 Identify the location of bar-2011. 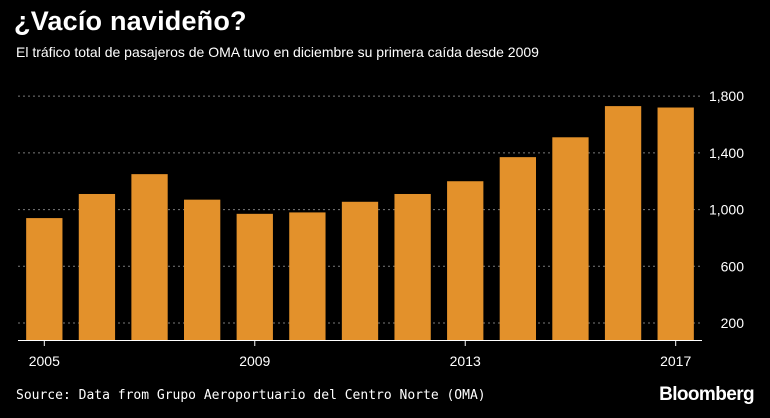
(360, 270).